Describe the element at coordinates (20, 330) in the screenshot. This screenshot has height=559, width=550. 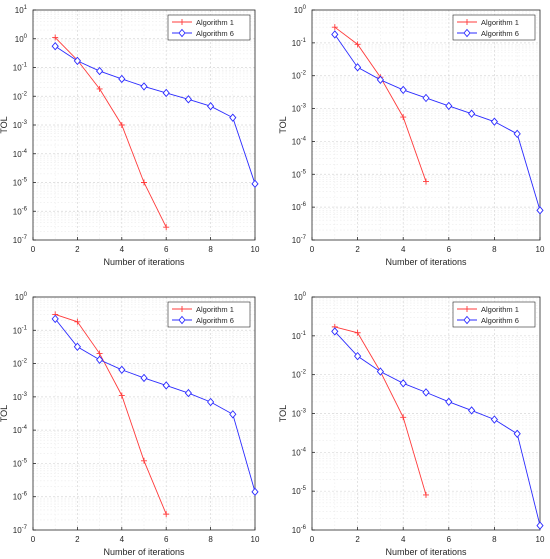
I see `y-tick-label: 10⁻¹` at that location.